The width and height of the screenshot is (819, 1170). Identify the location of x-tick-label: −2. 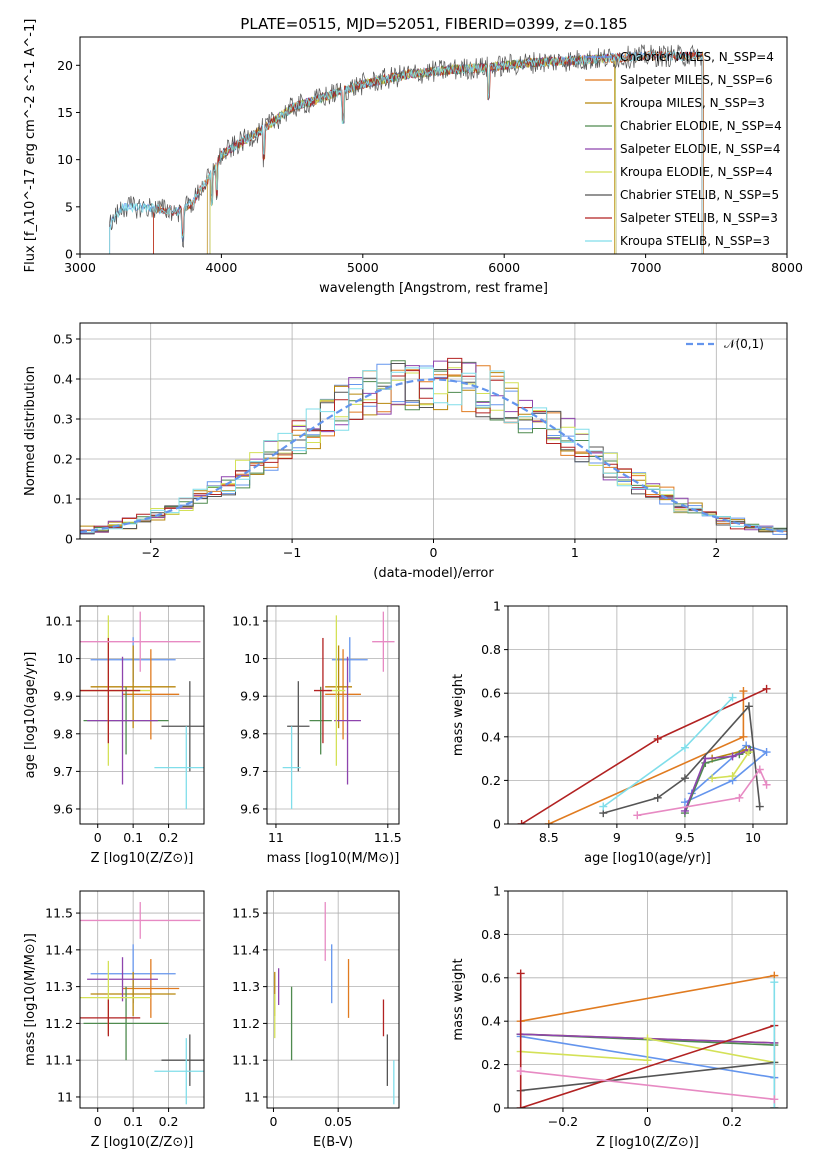
(150, 552).